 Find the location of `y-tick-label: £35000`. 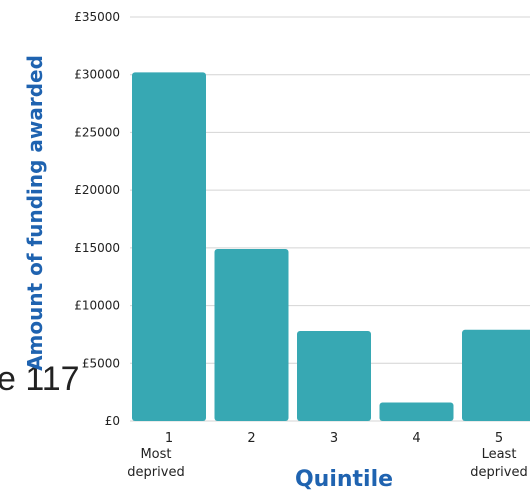

y-tick-label: £35000 is located at coordinates (97, 17).